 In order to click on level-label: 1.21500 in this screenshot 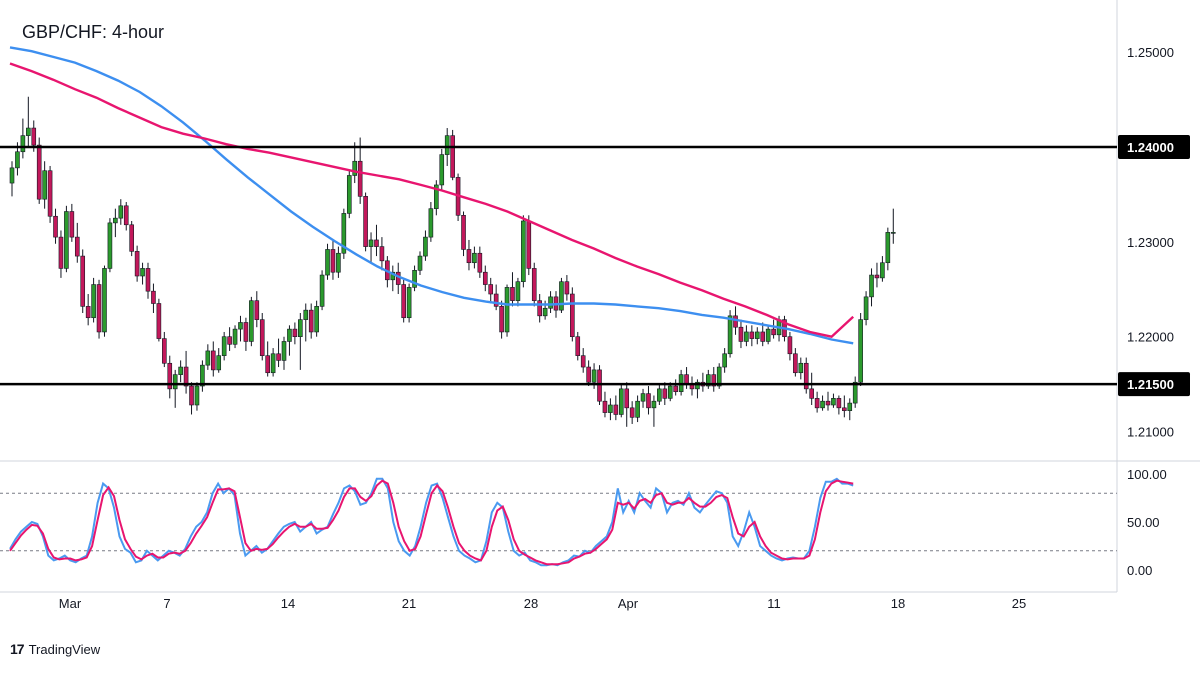, I will do `click(1150, 384)`.